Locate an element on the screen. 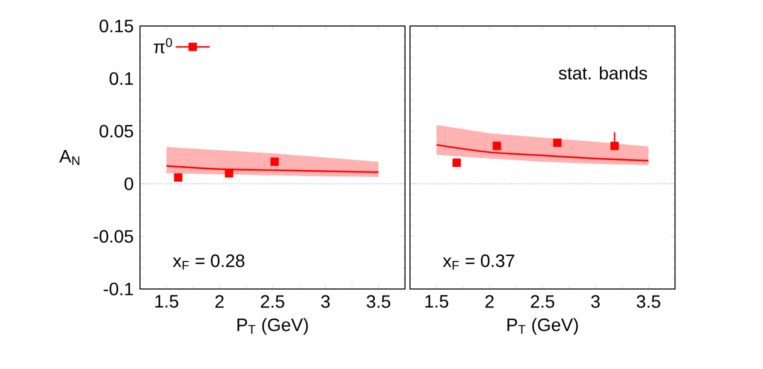  y-tick-label: 0.1 is located at coordinates (121, 78).